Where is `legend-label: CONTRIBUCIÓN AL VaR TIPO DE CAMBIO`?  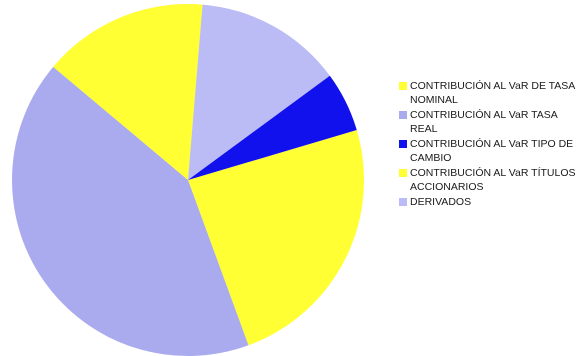
legend-label: CONTRIBUCIÓN AL VaR TIPO DE CAMBIO is located at coordinates (492, 151).